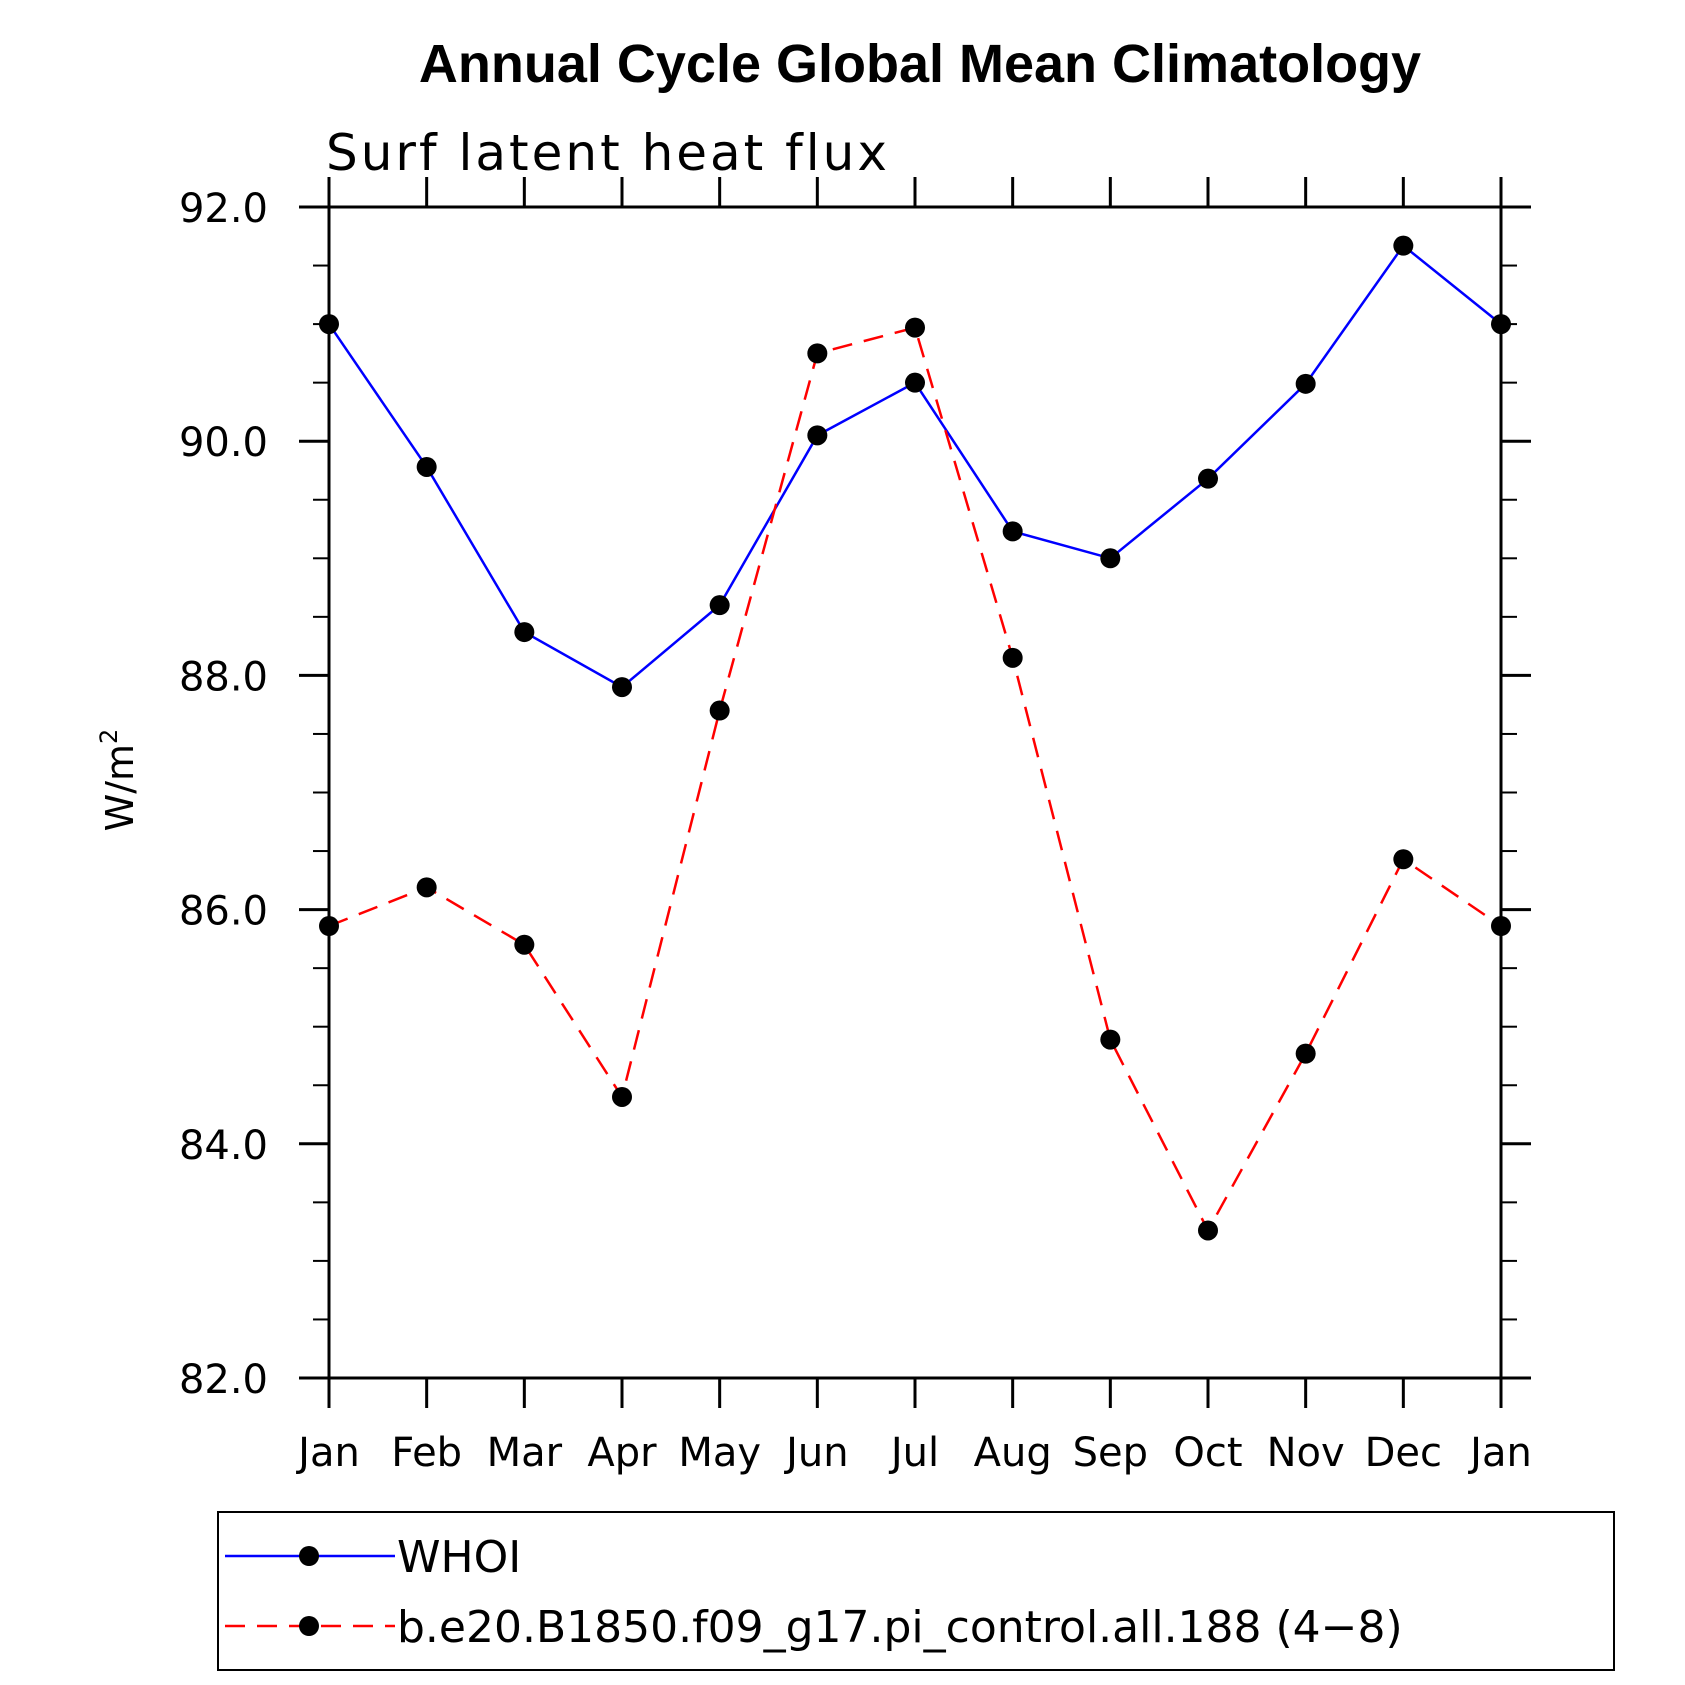 This screenshot has height=1685, width=1685. Describe the element at coordinates (309, 1556) in the screenshot. I see `legend-marker-whoi` at that location.